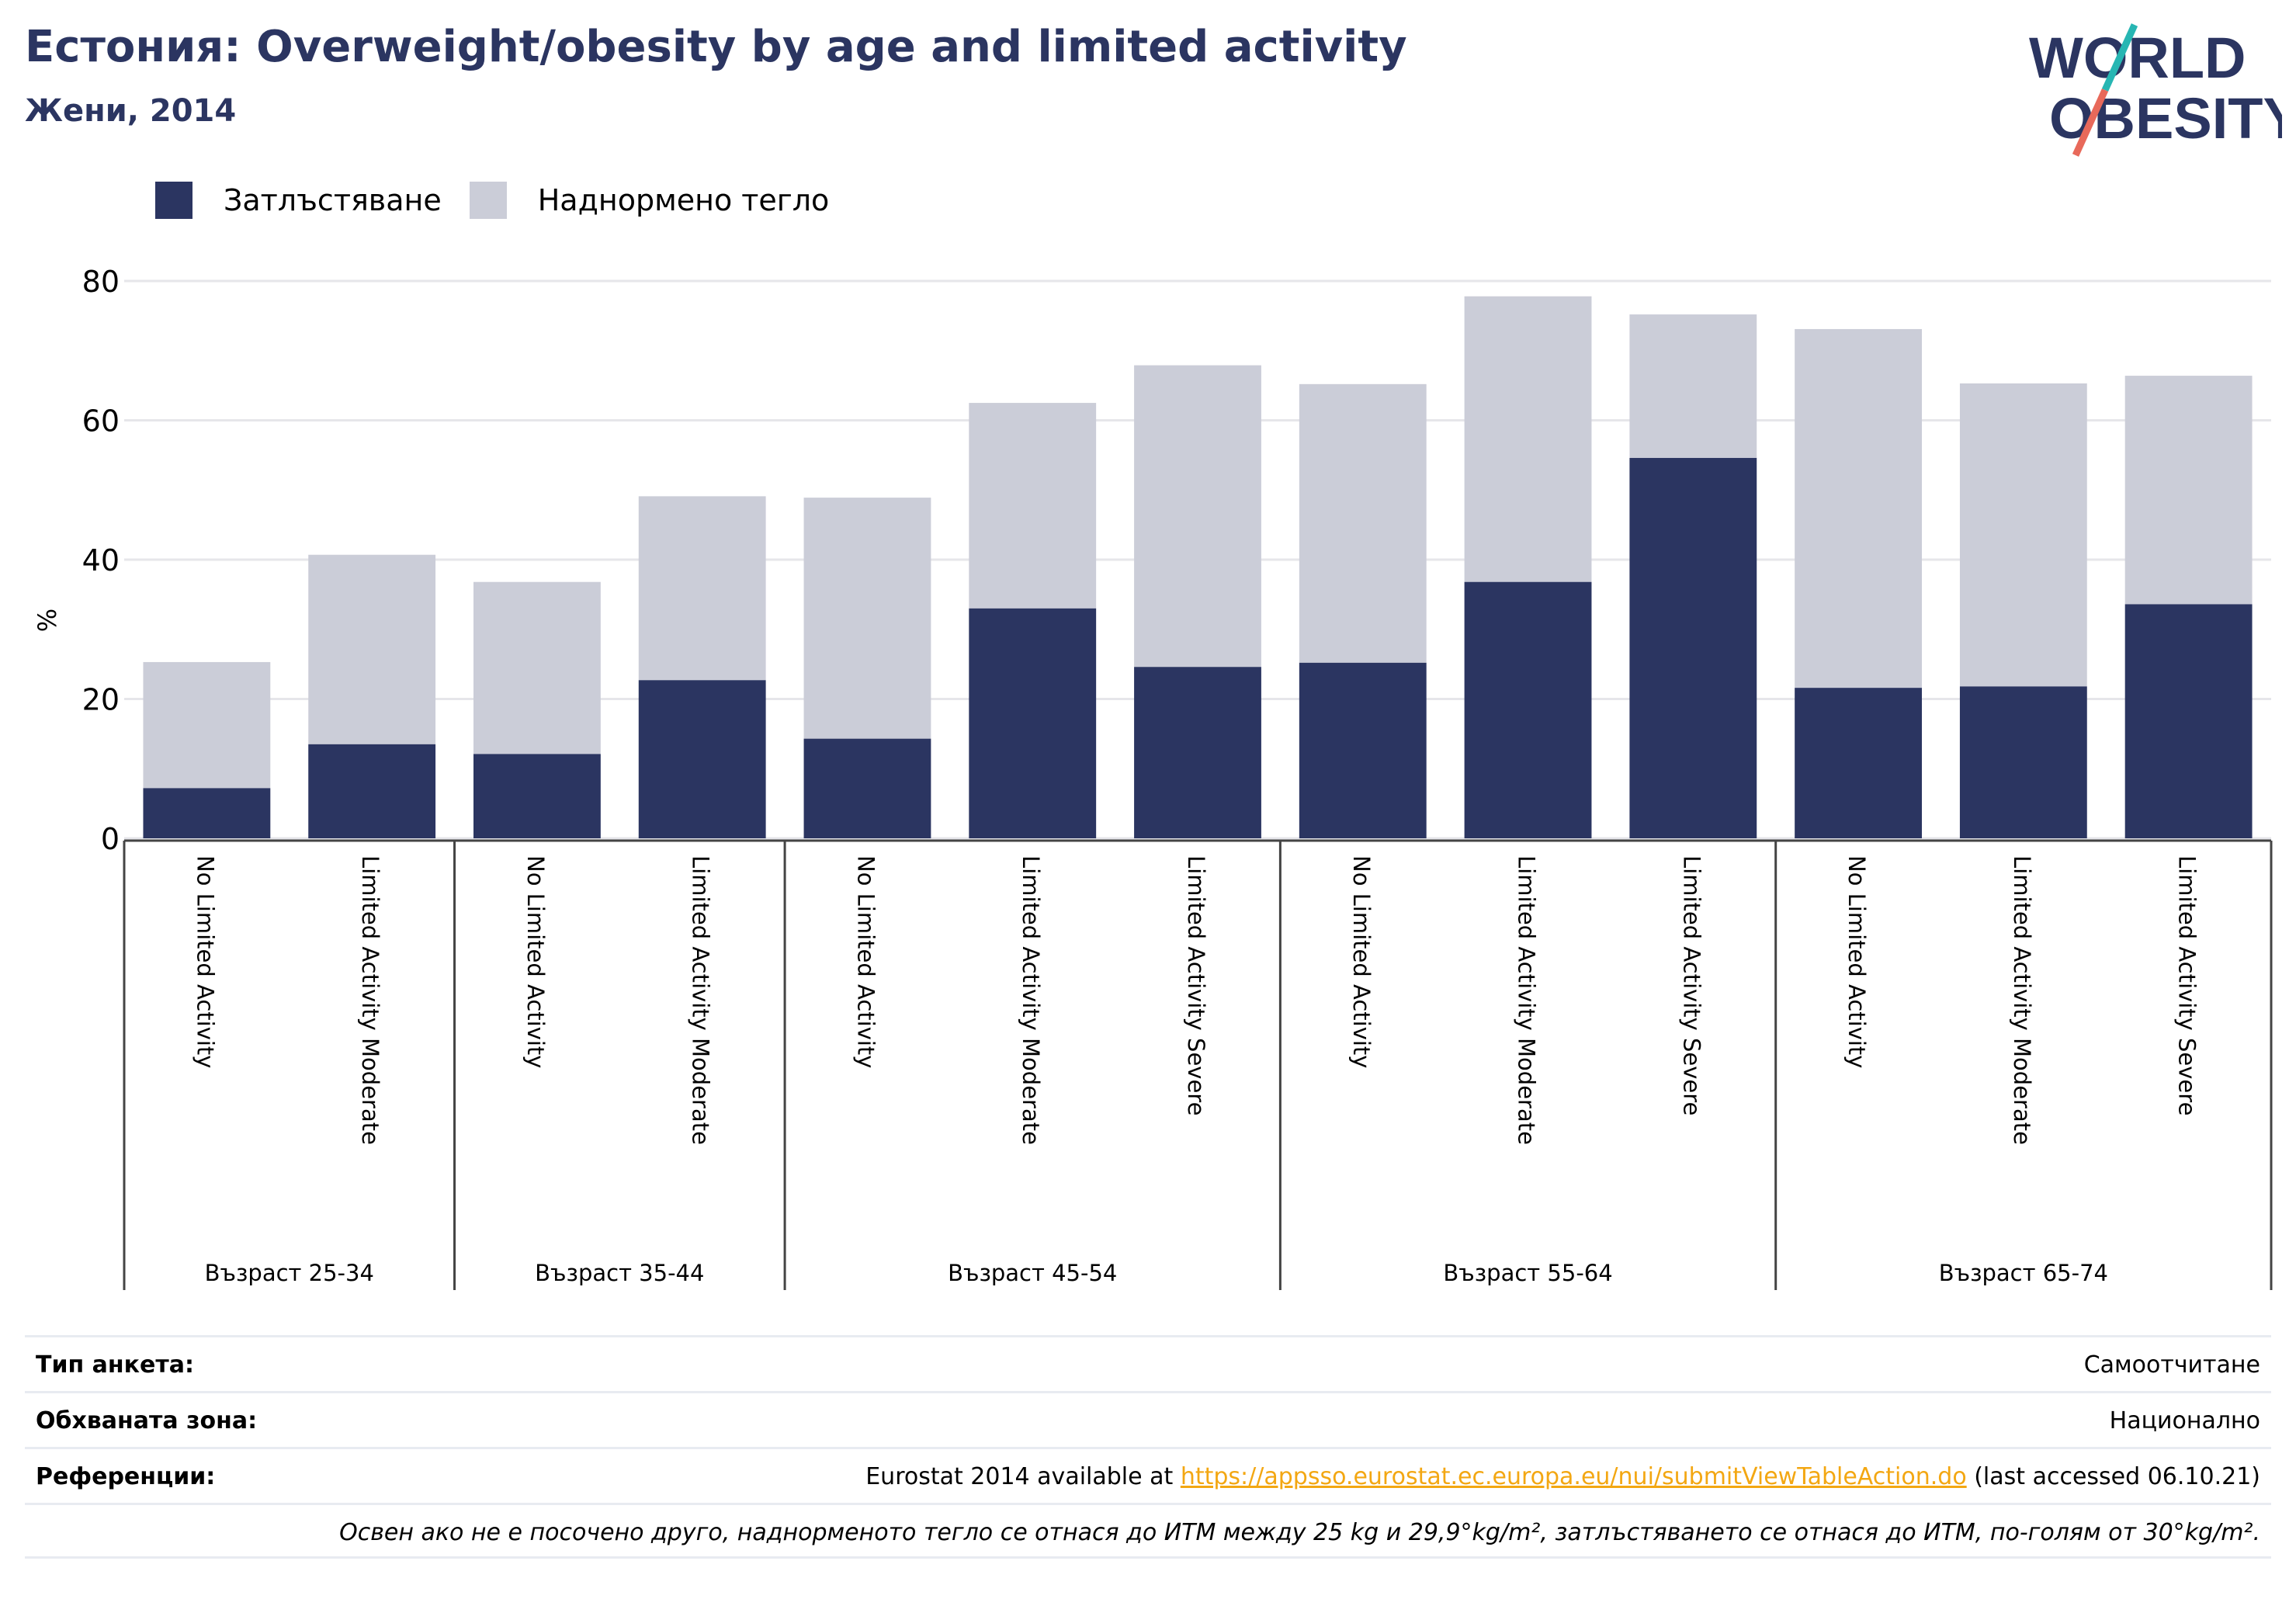 The image size is (2296, 1599). Describe the element at coordinates (488, 200) in the screenshot. I see `legend-swatch-overweight` at that location.